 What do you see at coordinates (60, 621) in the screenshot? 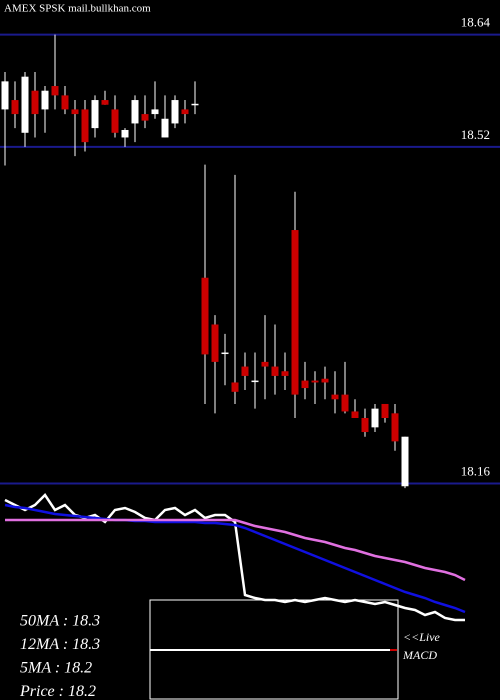
I see `legend-entry: 50MA : 18.3` at bounding box center [60, 621].